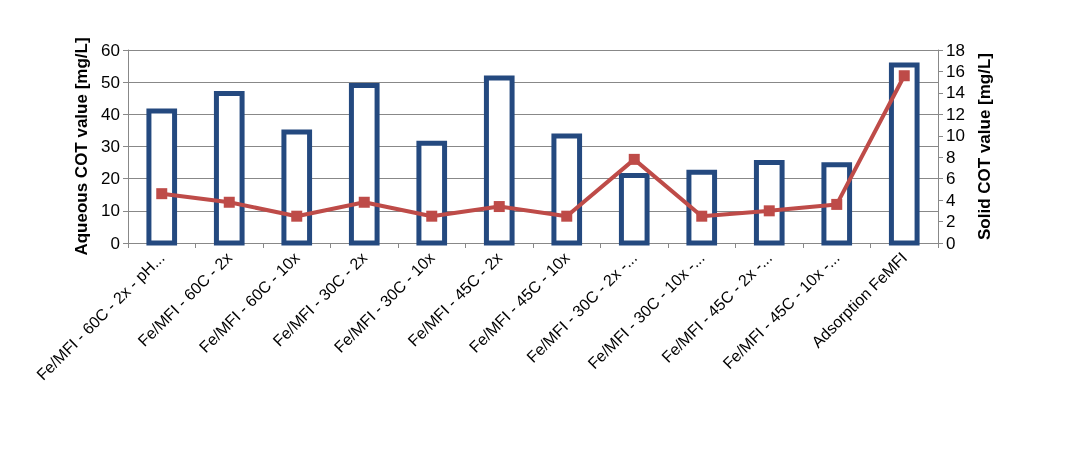 Image resolution: width=1070 pixels, height=470 pixels. Describe the element at coordinates (955, 136) in the screenshot. I see `y2-tick-label: 10` at that location.